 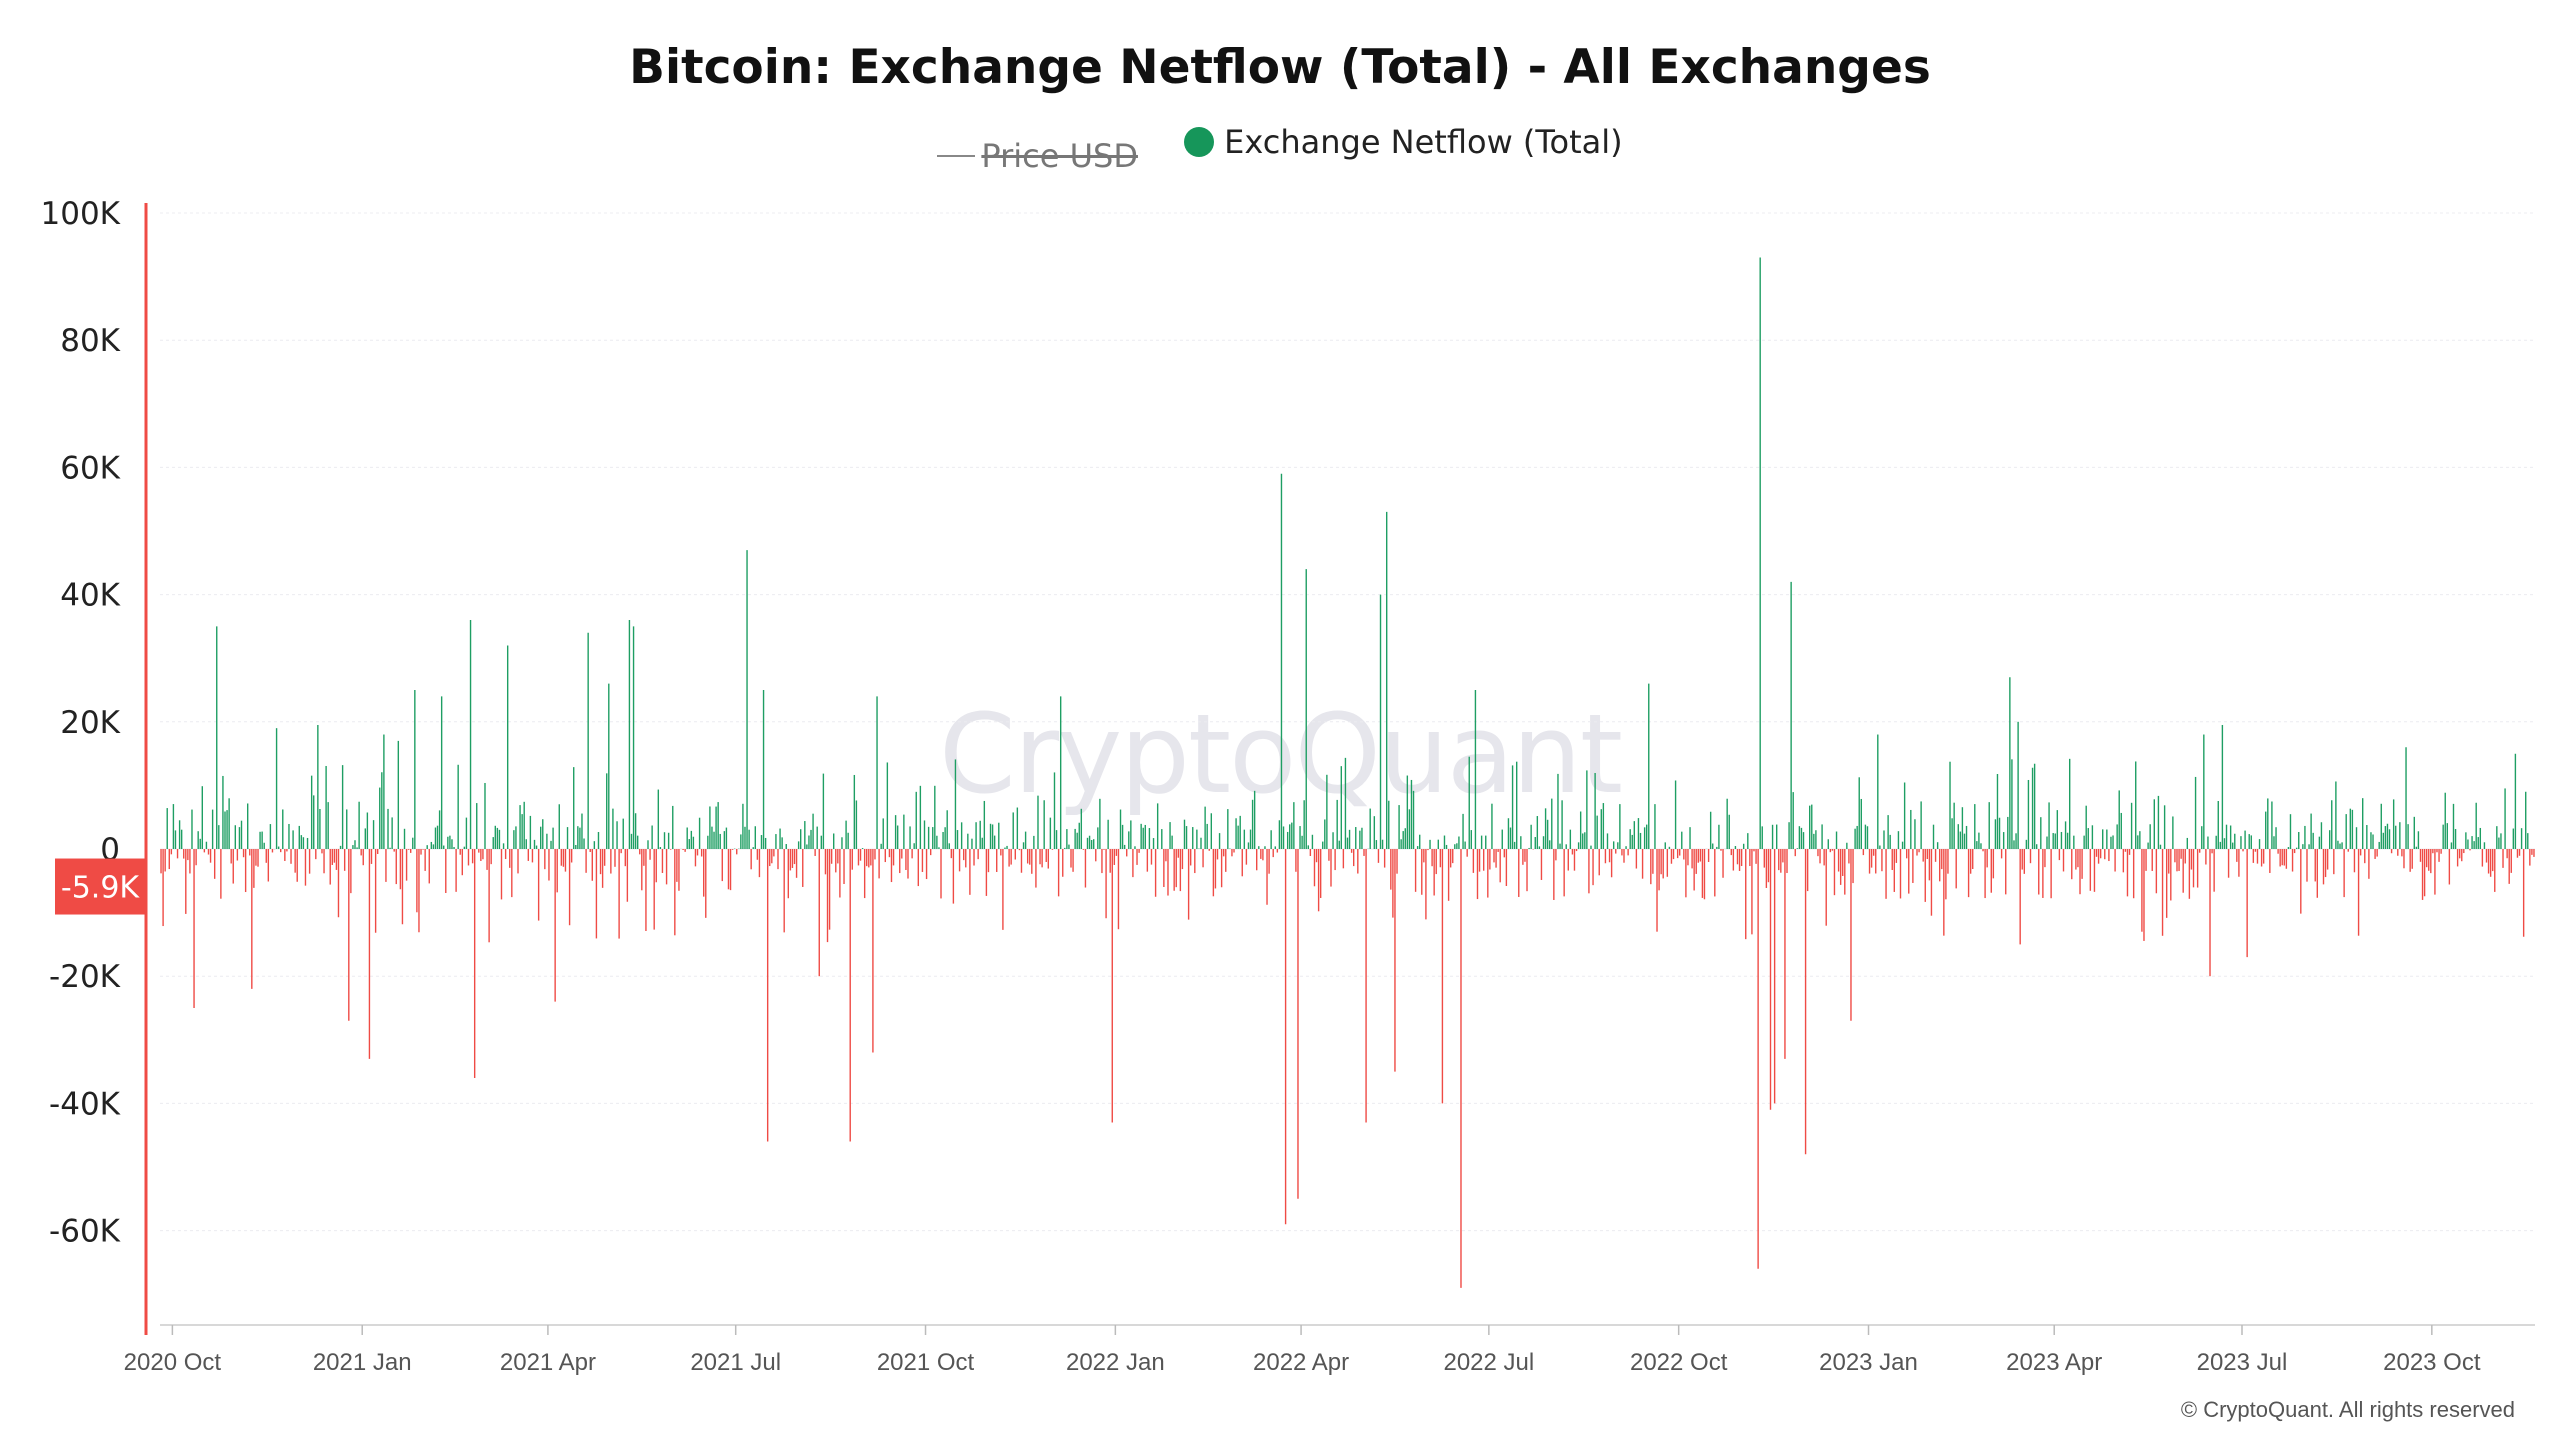 What do you see at coordinates (2242, 1362) in the screenshot?
I see `x-tick-label: 2023 Jul` at bounding box center [2242, 1362].